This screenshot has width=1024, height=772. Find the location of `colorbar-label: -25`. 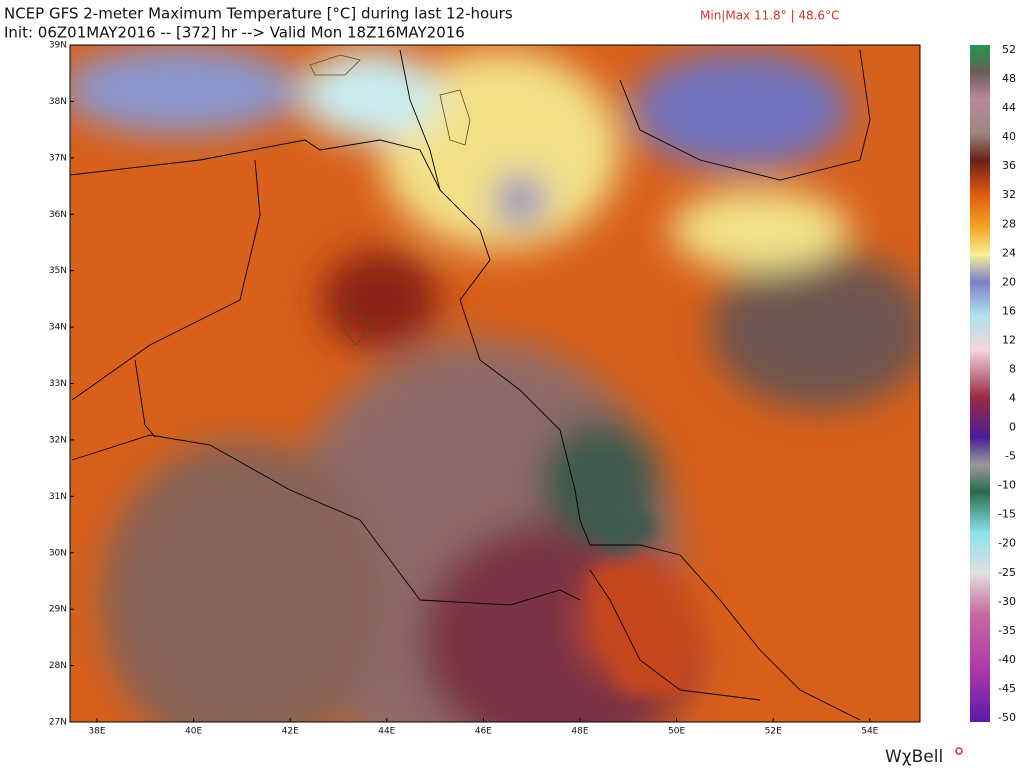

colorbar-label: -25 is located at coordinates (1007, 572).